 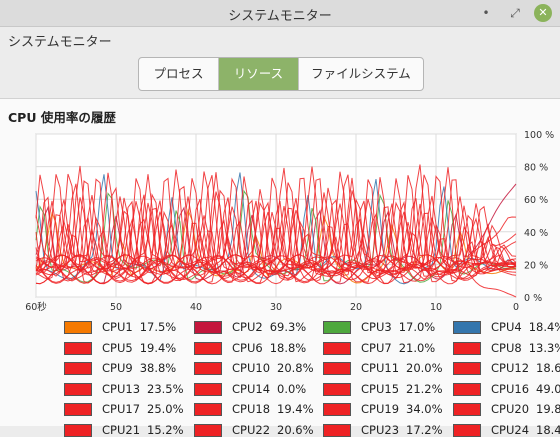 I want to click on window-title: システムモニター, so click(x=280, y=16).